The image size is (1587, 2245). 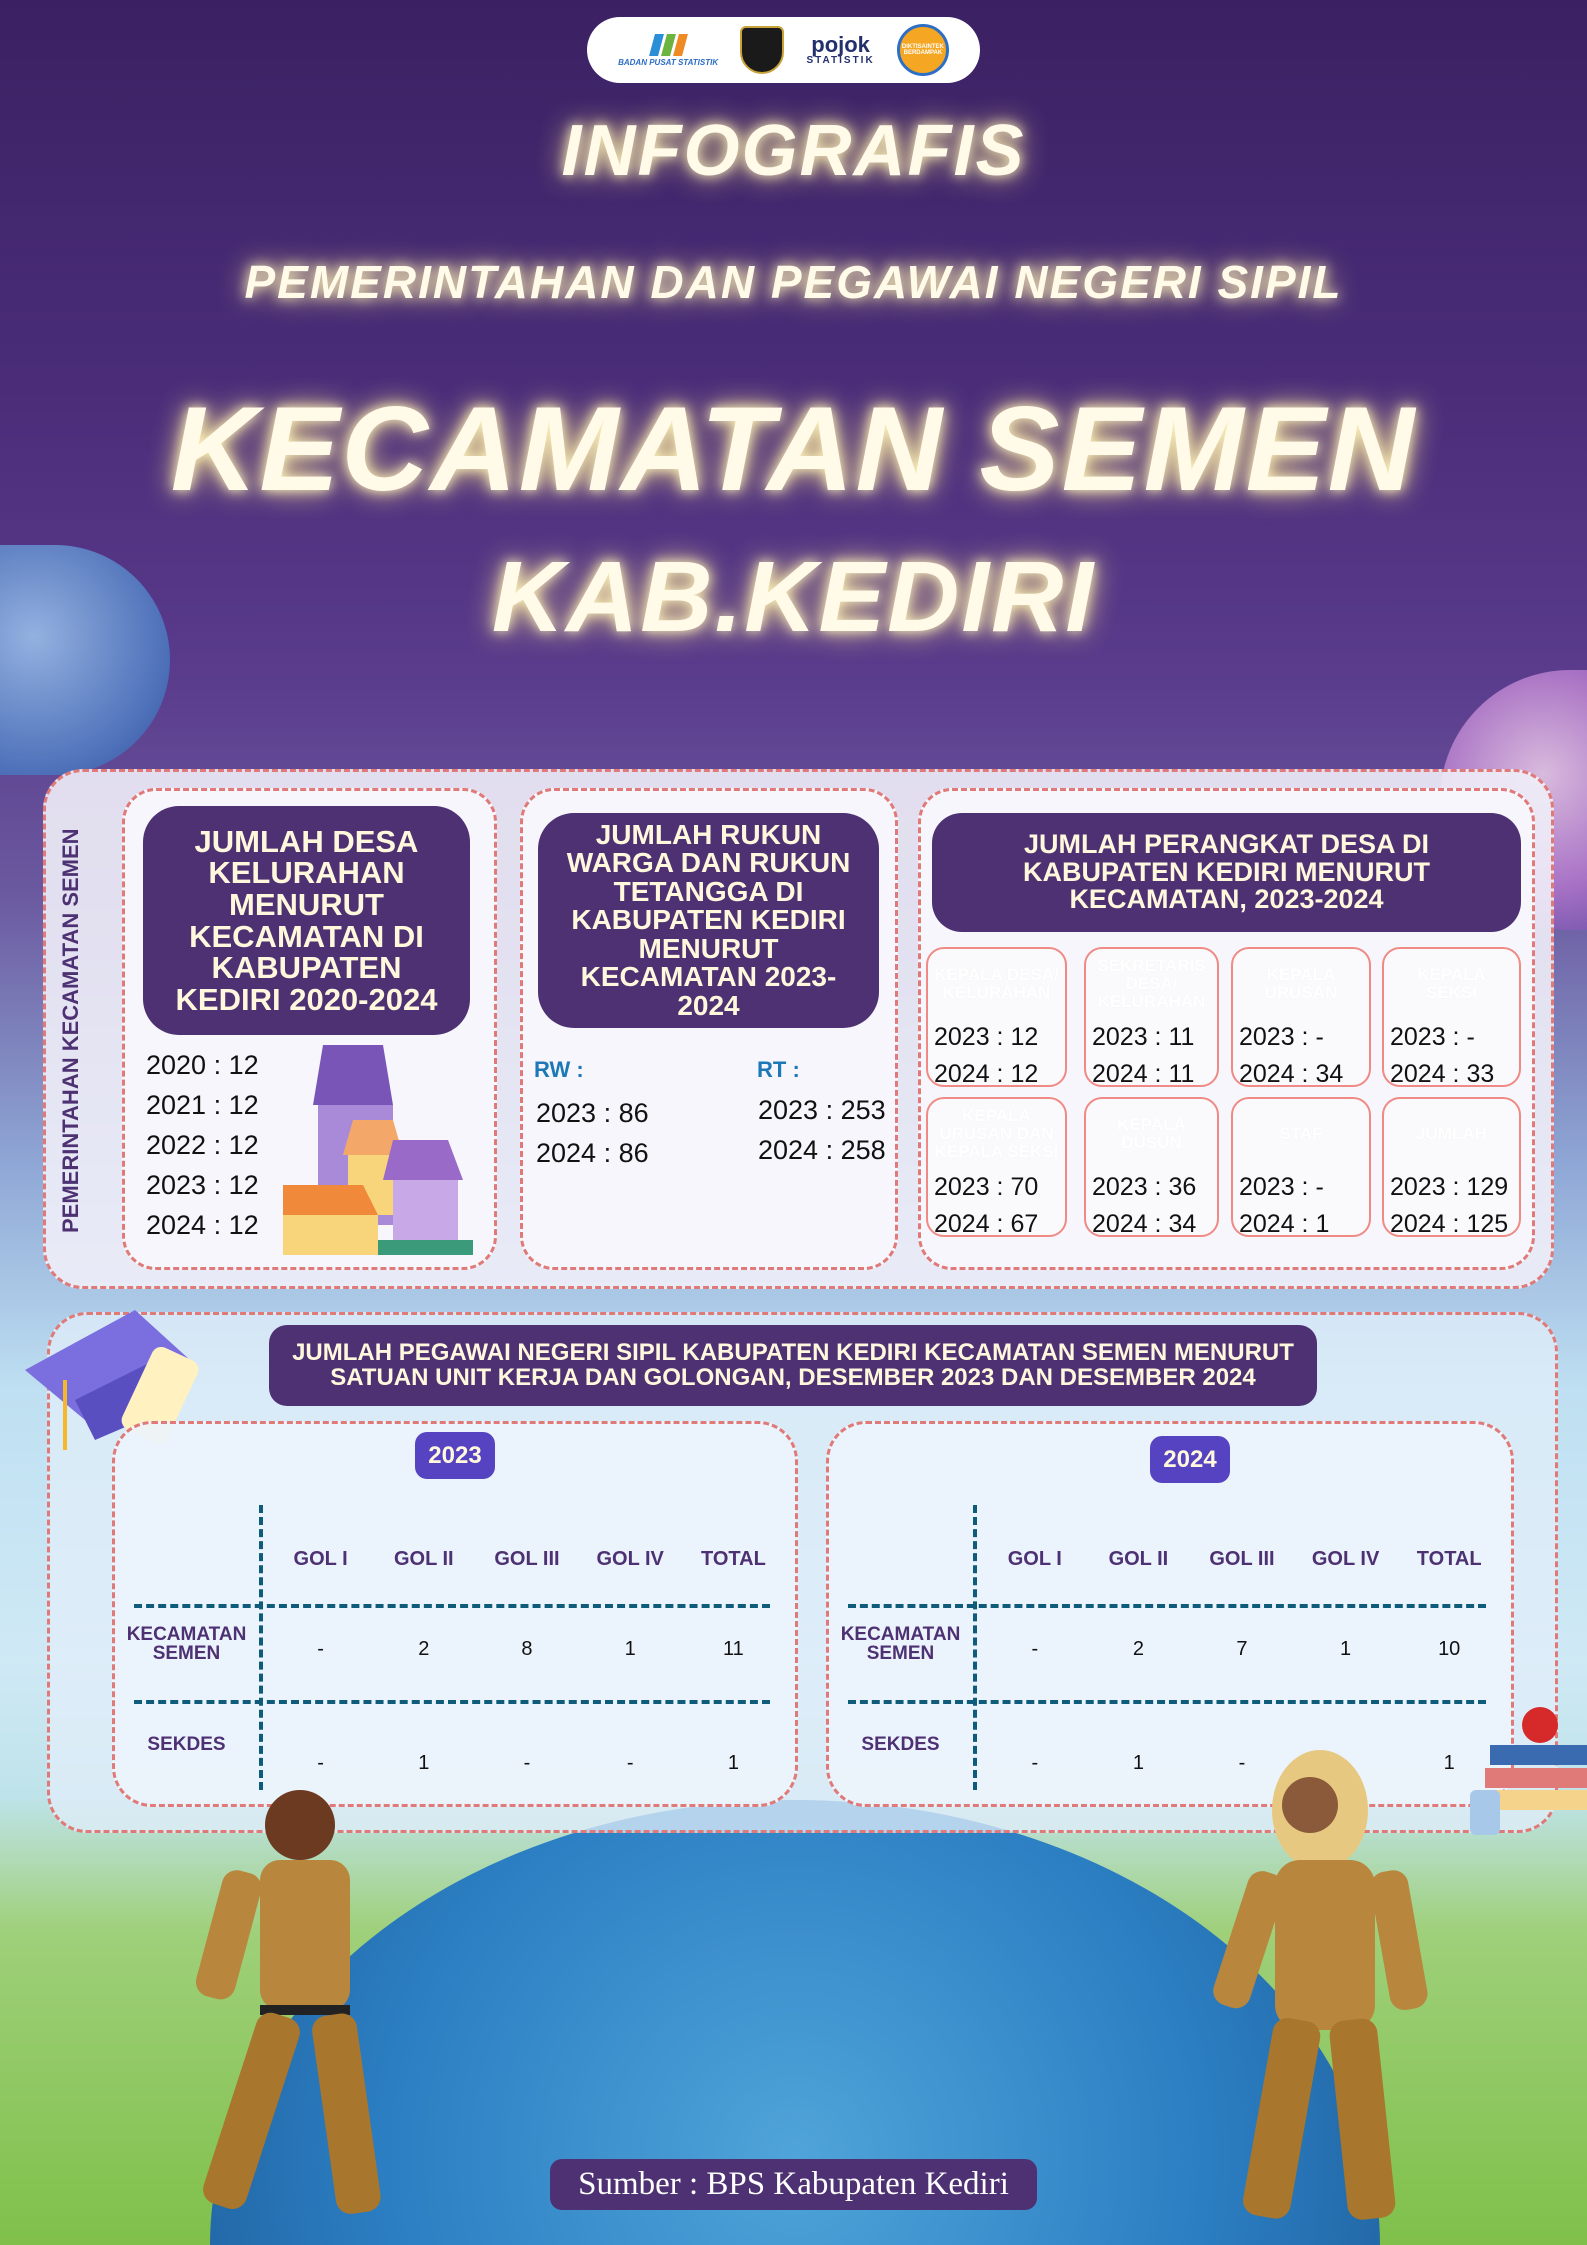 I want to click on perangkat-item: KEPALA DUSUN 2023 : 36 2024 : 34, so click(x=1151, y=1167).